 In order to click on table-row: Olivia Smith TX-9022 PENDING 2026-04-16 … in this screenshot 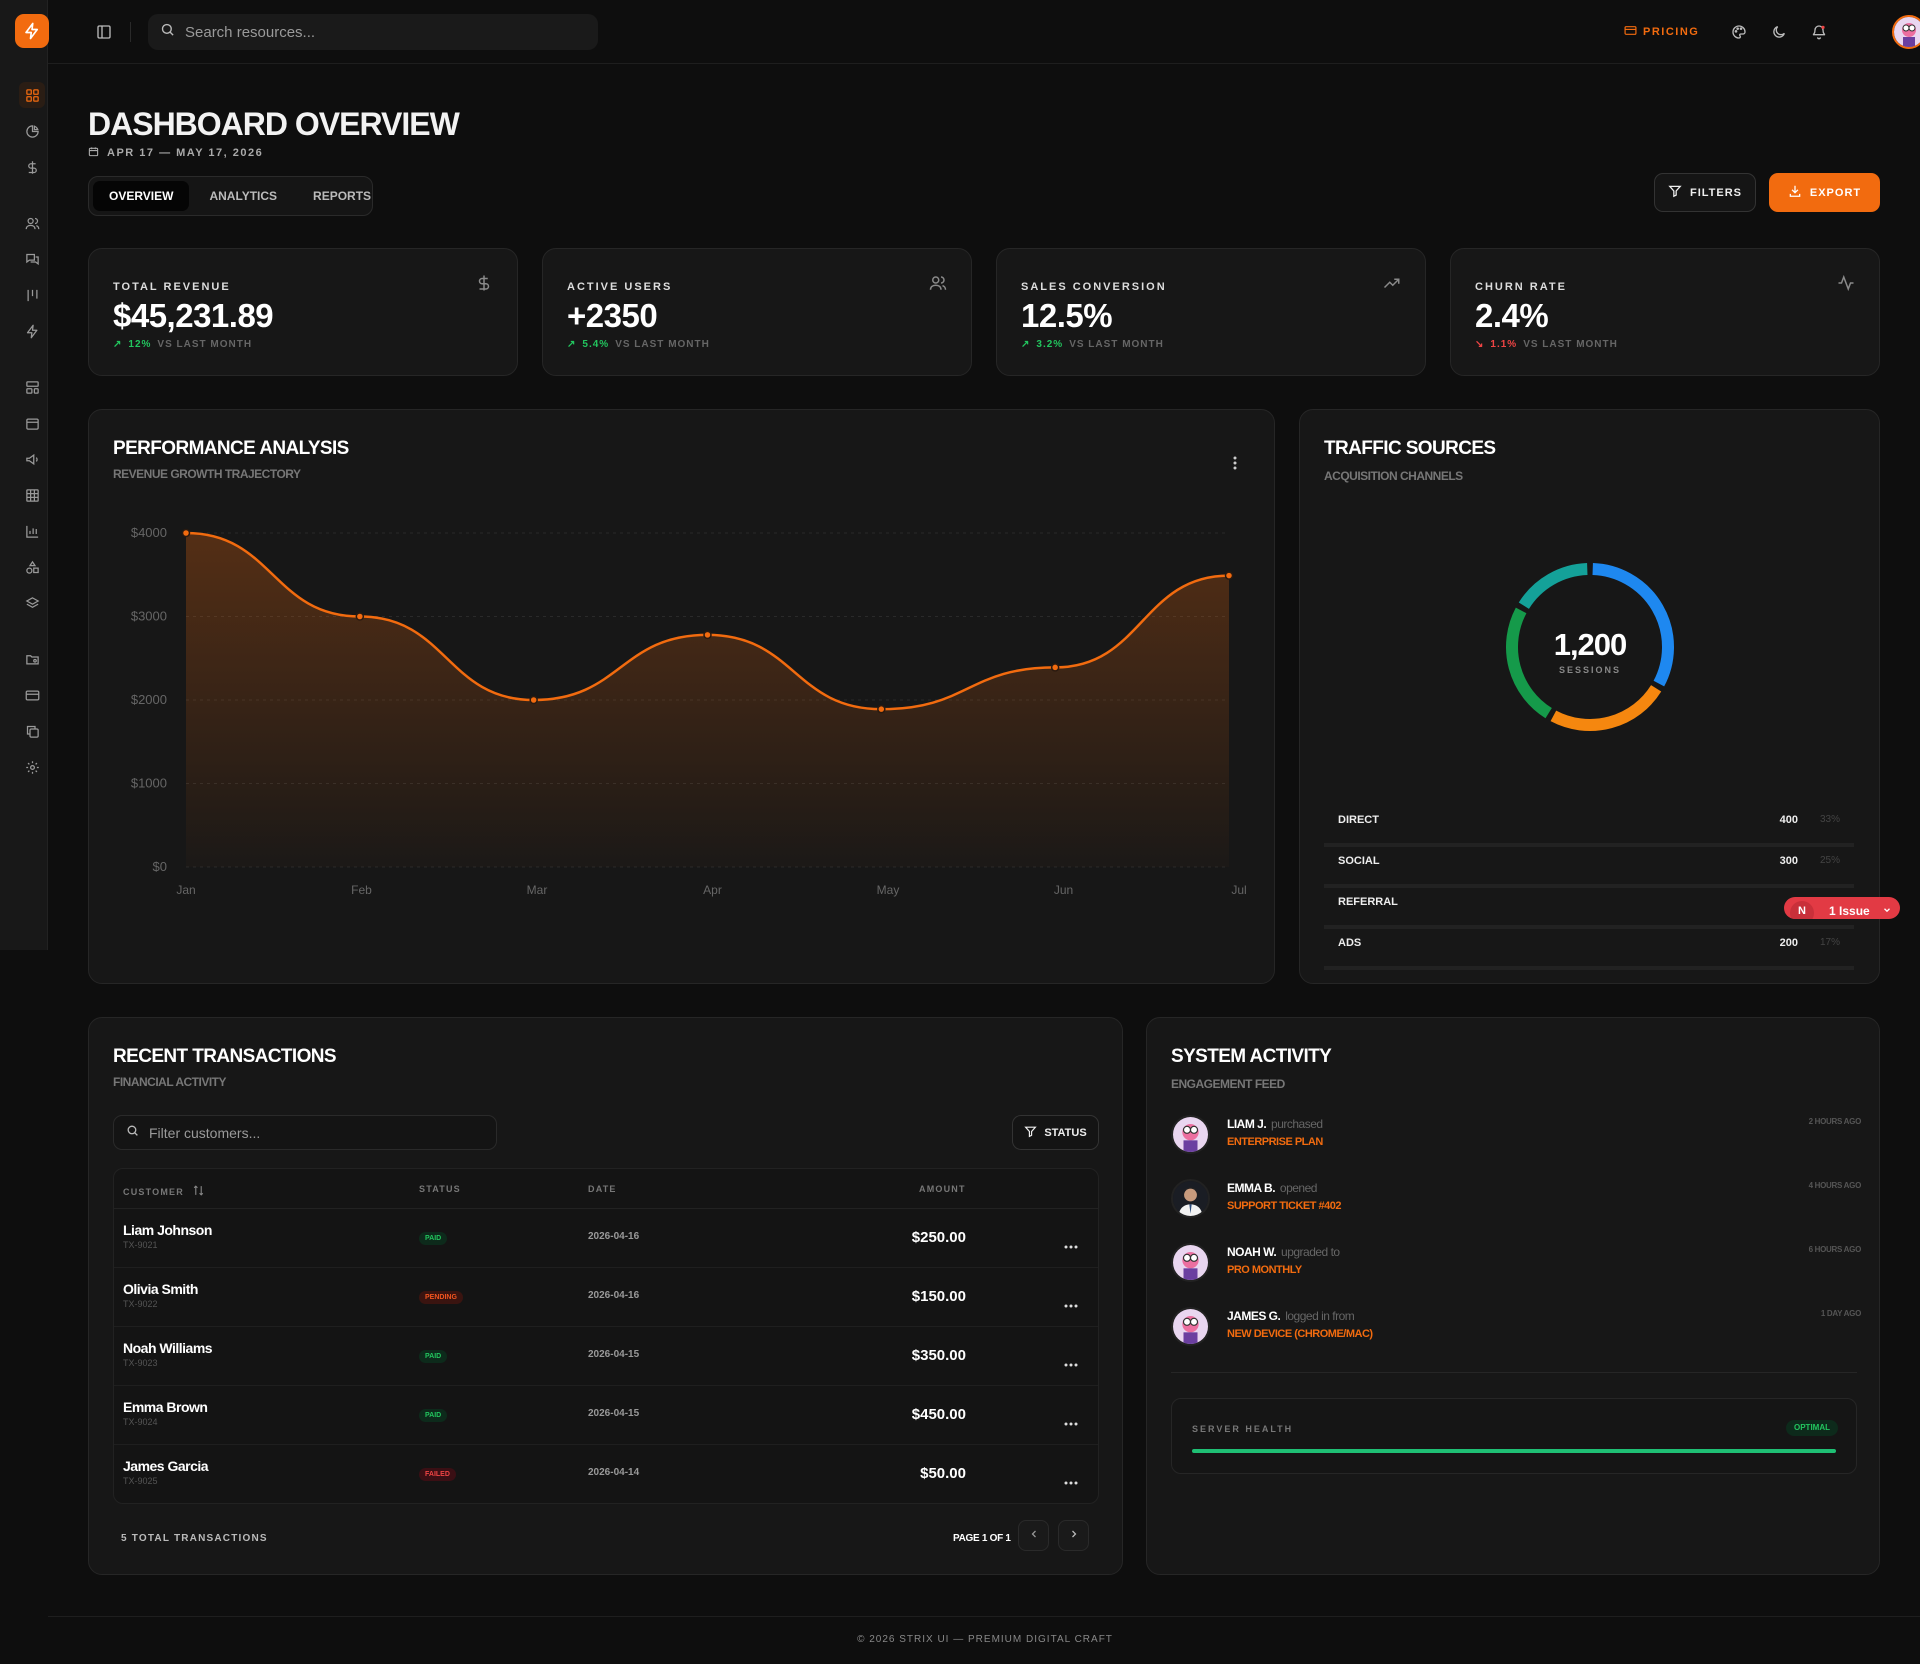, I will do `click(606, 1297)`.